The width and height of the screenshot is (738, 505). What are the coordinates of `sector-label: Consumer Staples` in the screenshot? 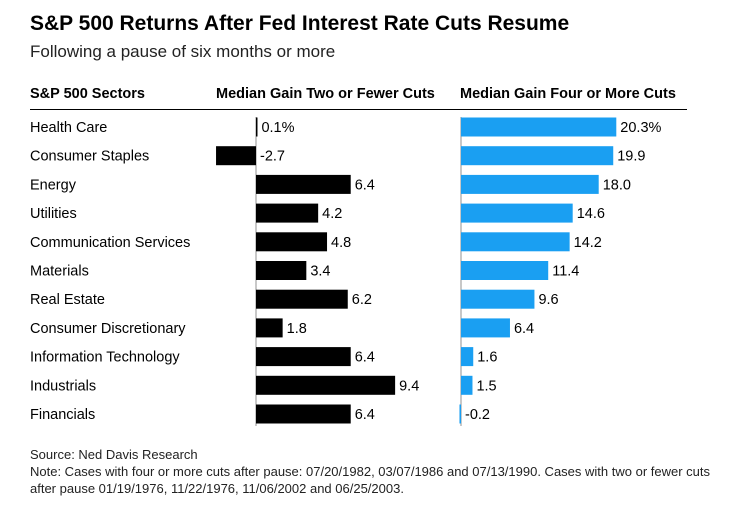 It's located at (89, 157).